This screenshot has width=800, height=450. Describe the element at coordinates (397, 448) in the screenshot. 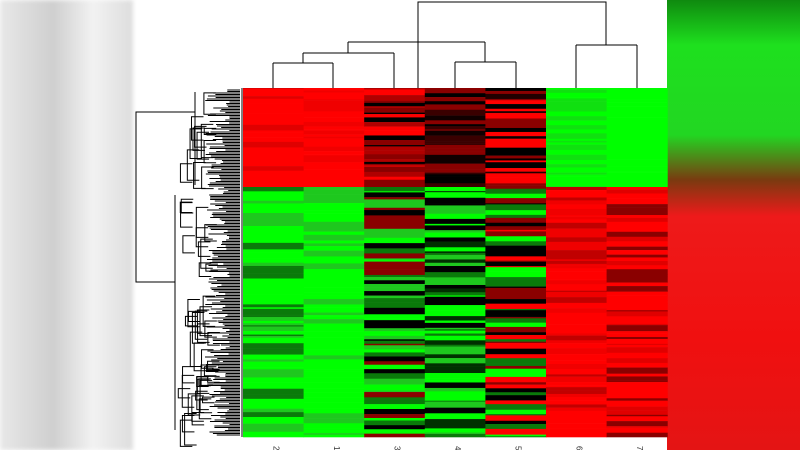

I see `column-label: 3` at that location.